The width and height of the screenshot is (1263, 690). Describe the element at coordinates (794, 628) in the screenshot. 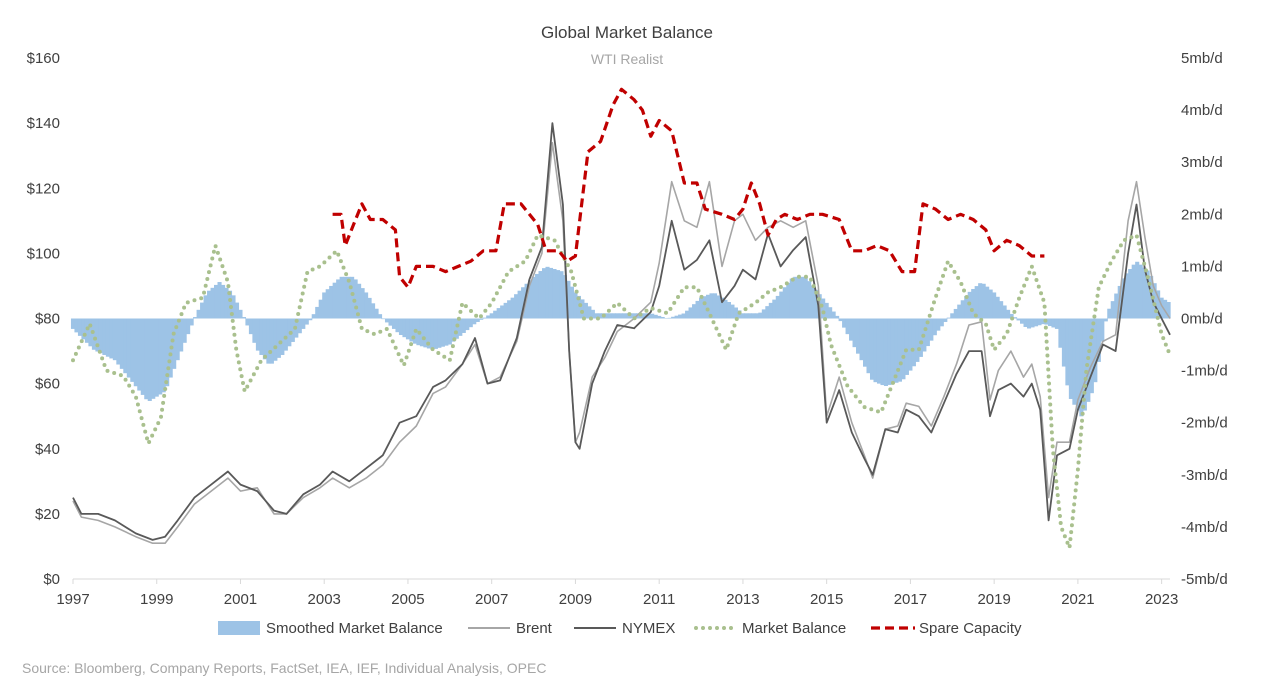

I see `legend-market-balance-label: Market Balance` at that location.